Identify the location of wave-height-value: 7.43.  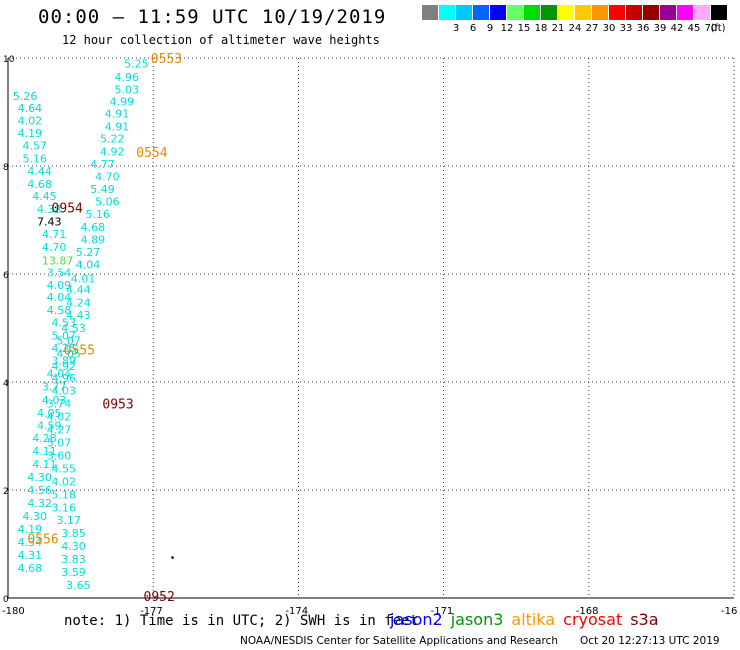
(49, 222).